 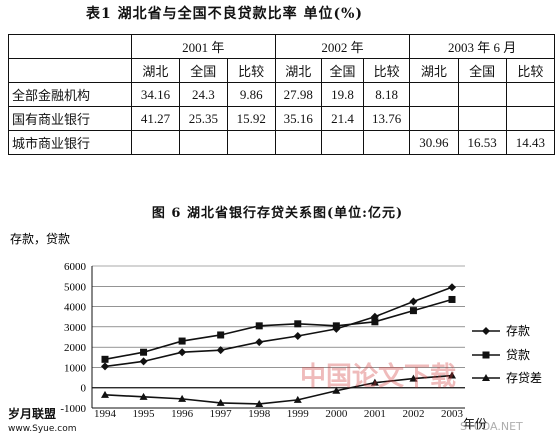 I want to click on table-cell: 27.98, so click(x=298, y=94).